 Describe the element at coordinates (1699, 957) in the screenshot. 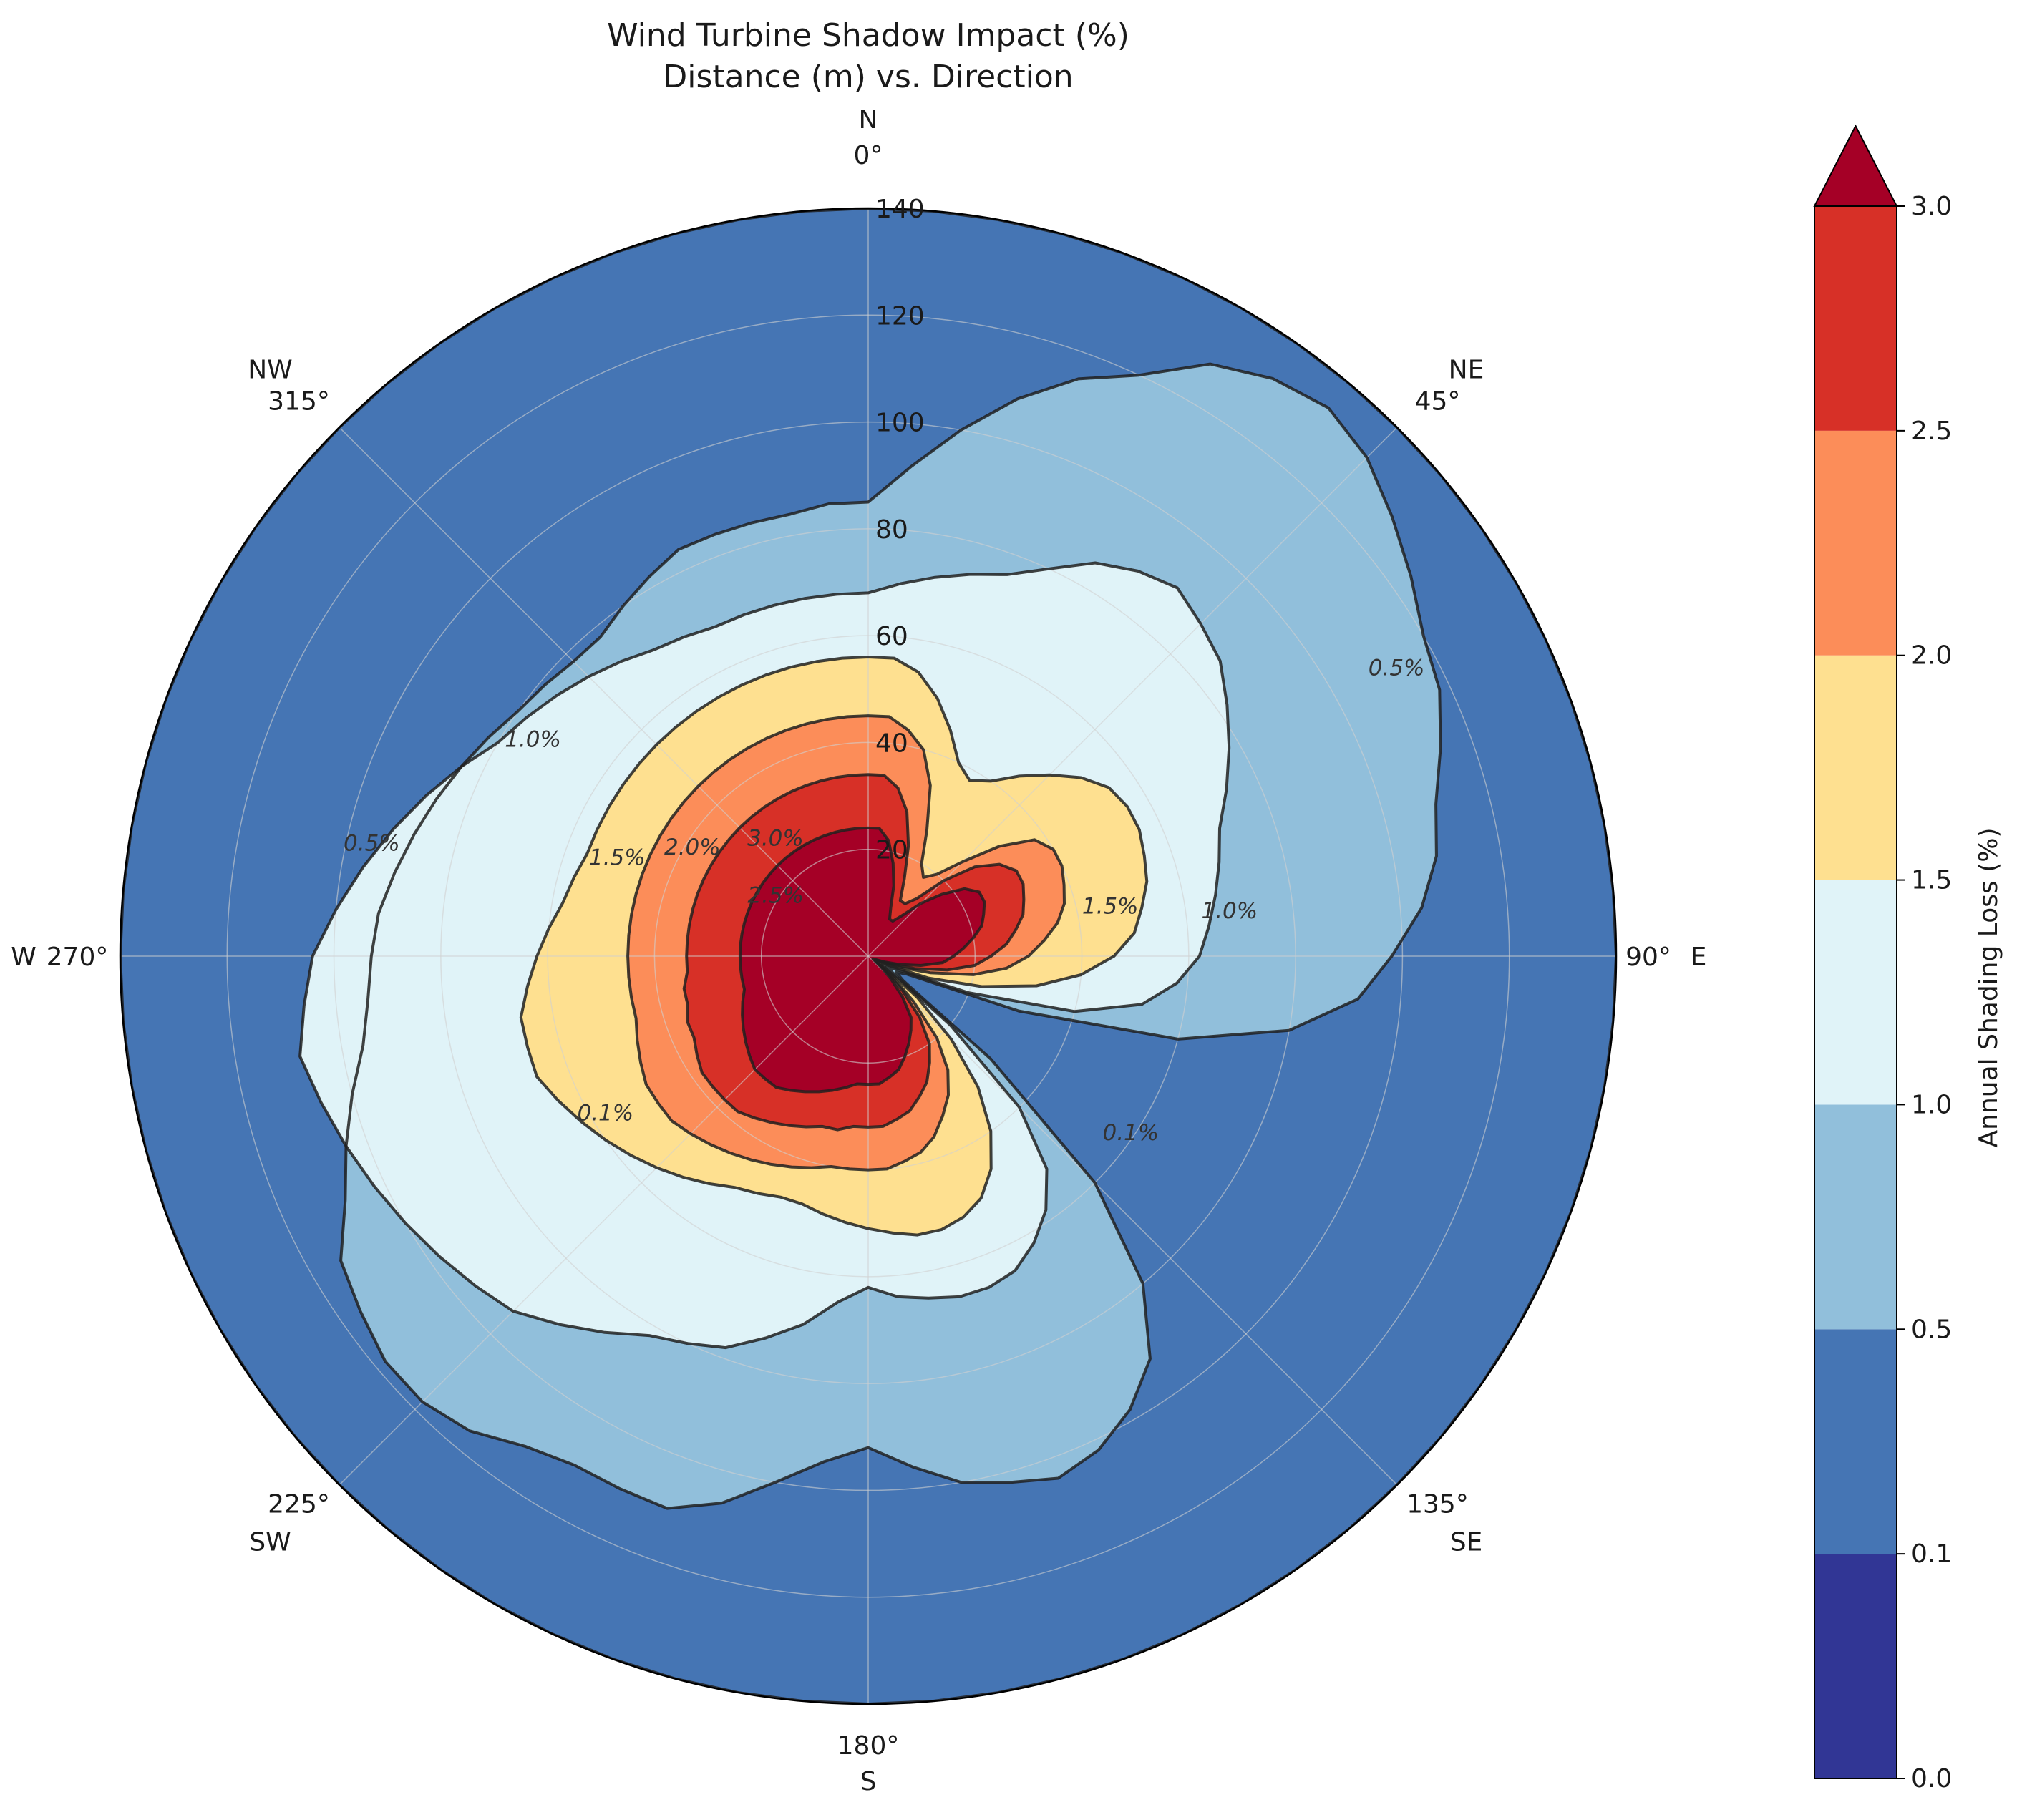

I see `compass-label-E: E` at that location.